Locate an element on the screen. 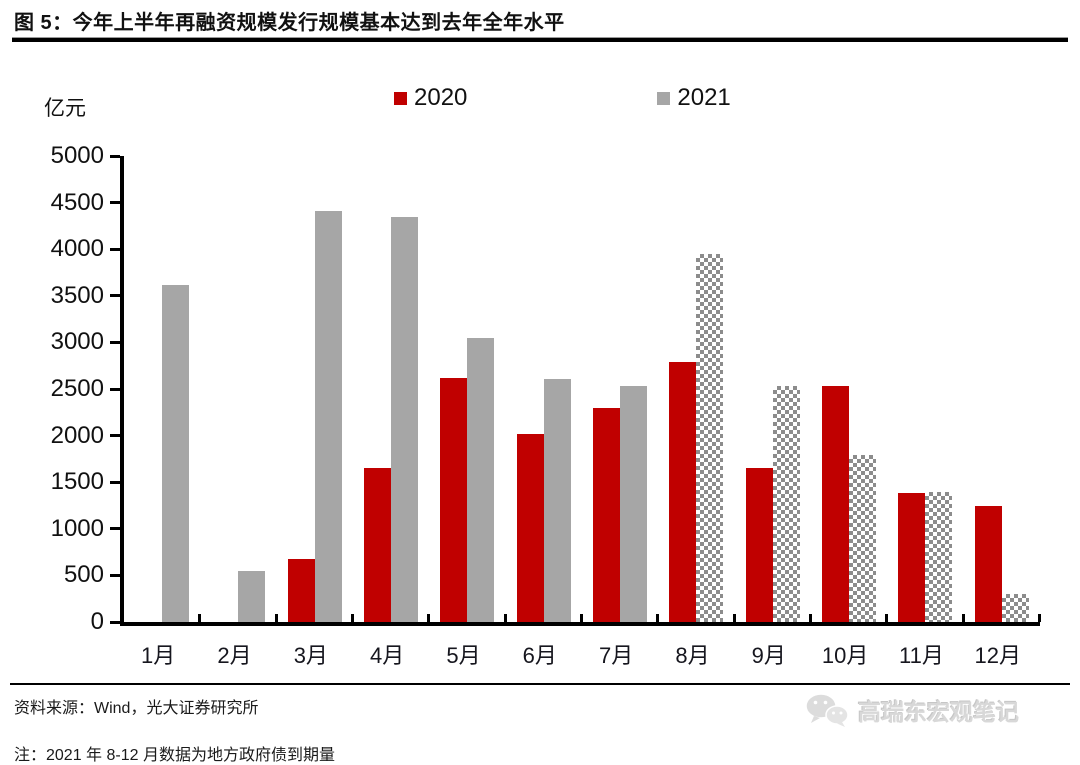  month-group-6月 is located at coordinates (544, 389).